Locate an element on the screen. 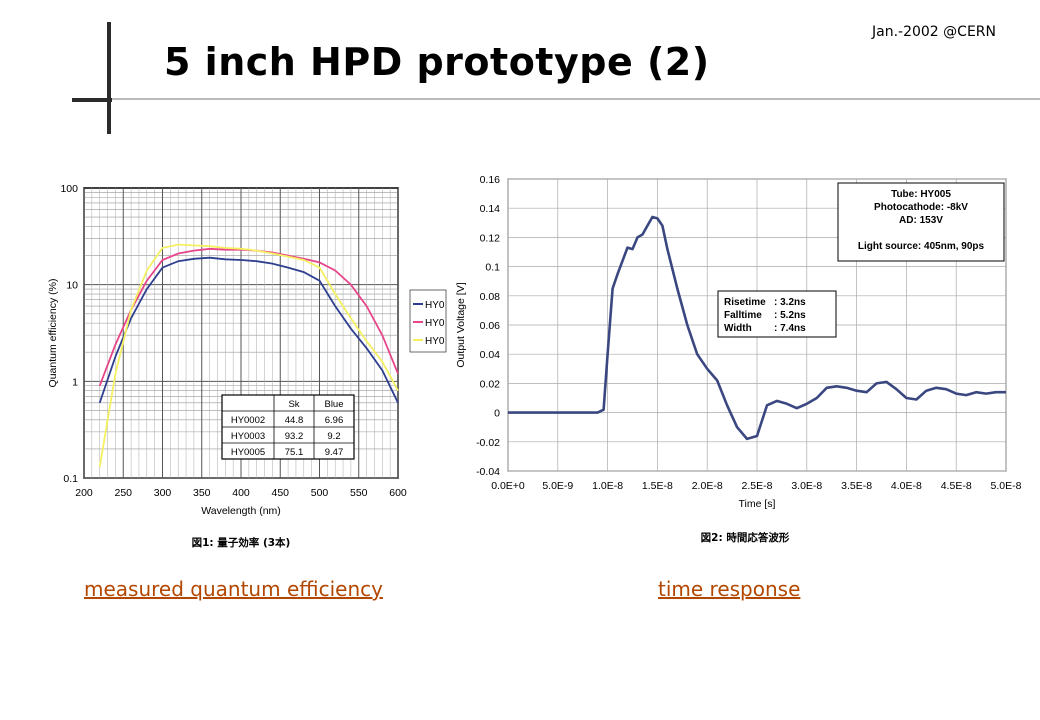 The height and width of the screenshot is (720, 1040). quantum-efficiency-link: measured quantum efficiency is located at coordinates (233, 589).